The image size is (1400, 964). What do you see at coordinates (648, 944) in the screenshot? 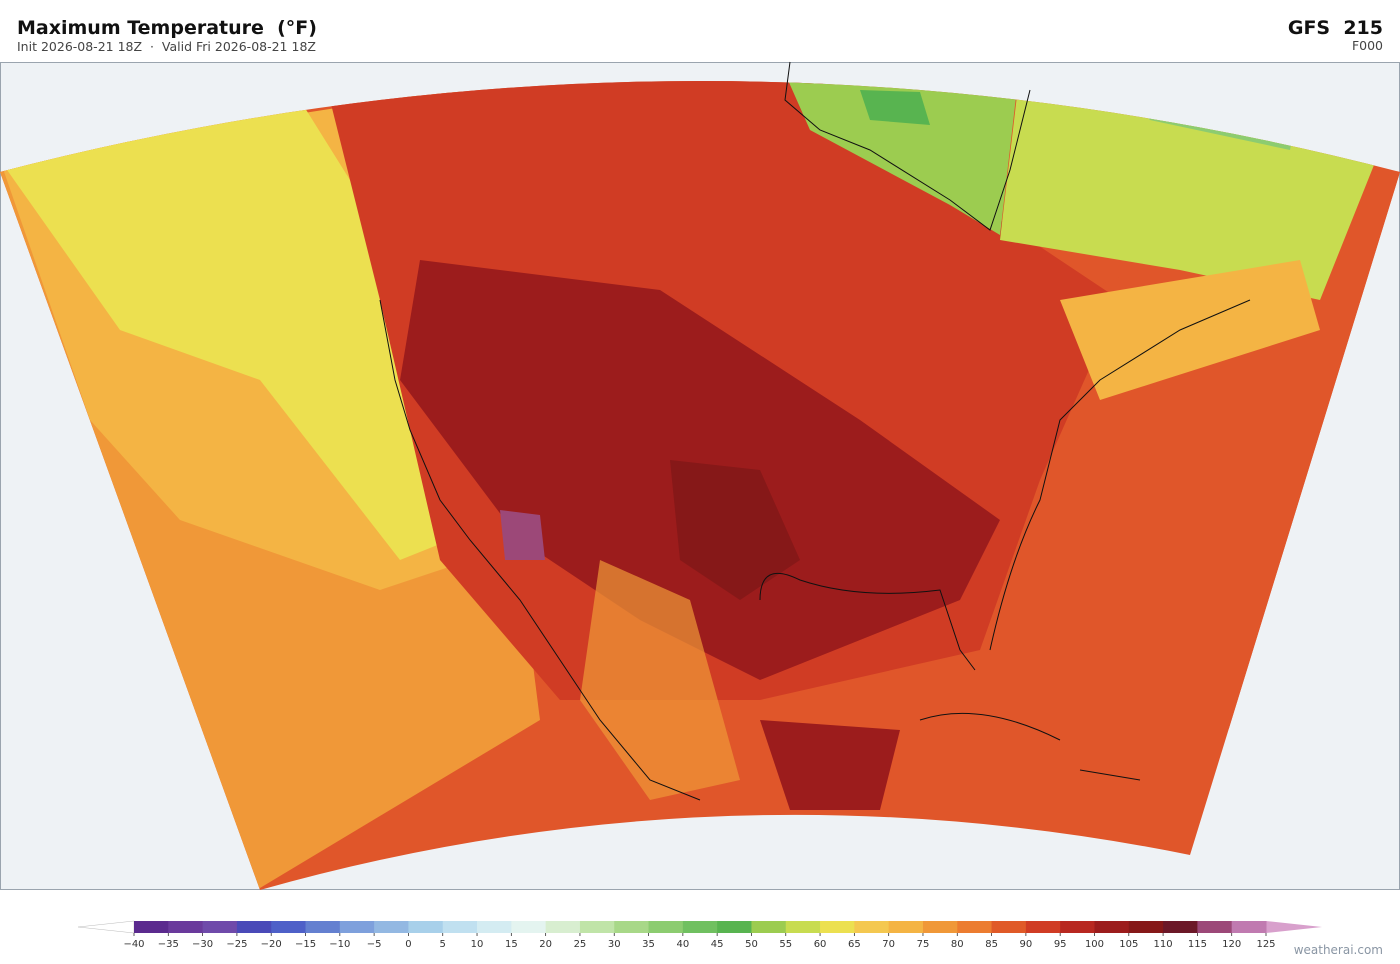
I see `colorbar-tick-label: 35` at bounding box center [648, 944].